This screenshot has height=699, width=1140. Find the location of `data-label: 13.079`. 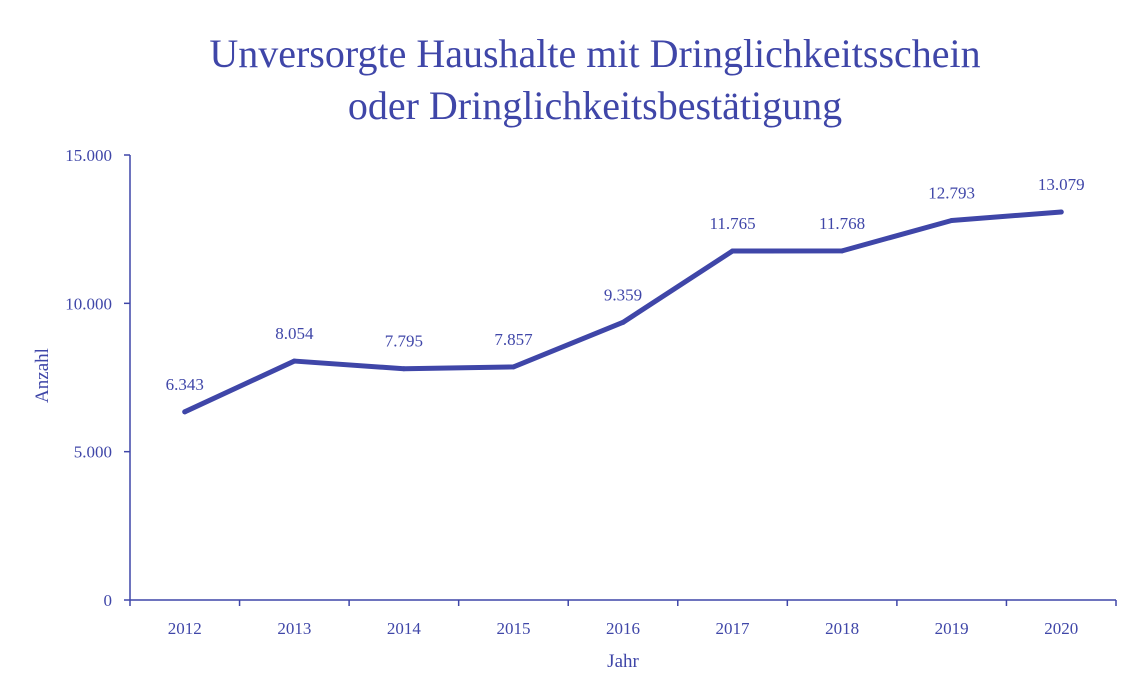

data-label: 13.079 is located at coordinates (1061, 184).